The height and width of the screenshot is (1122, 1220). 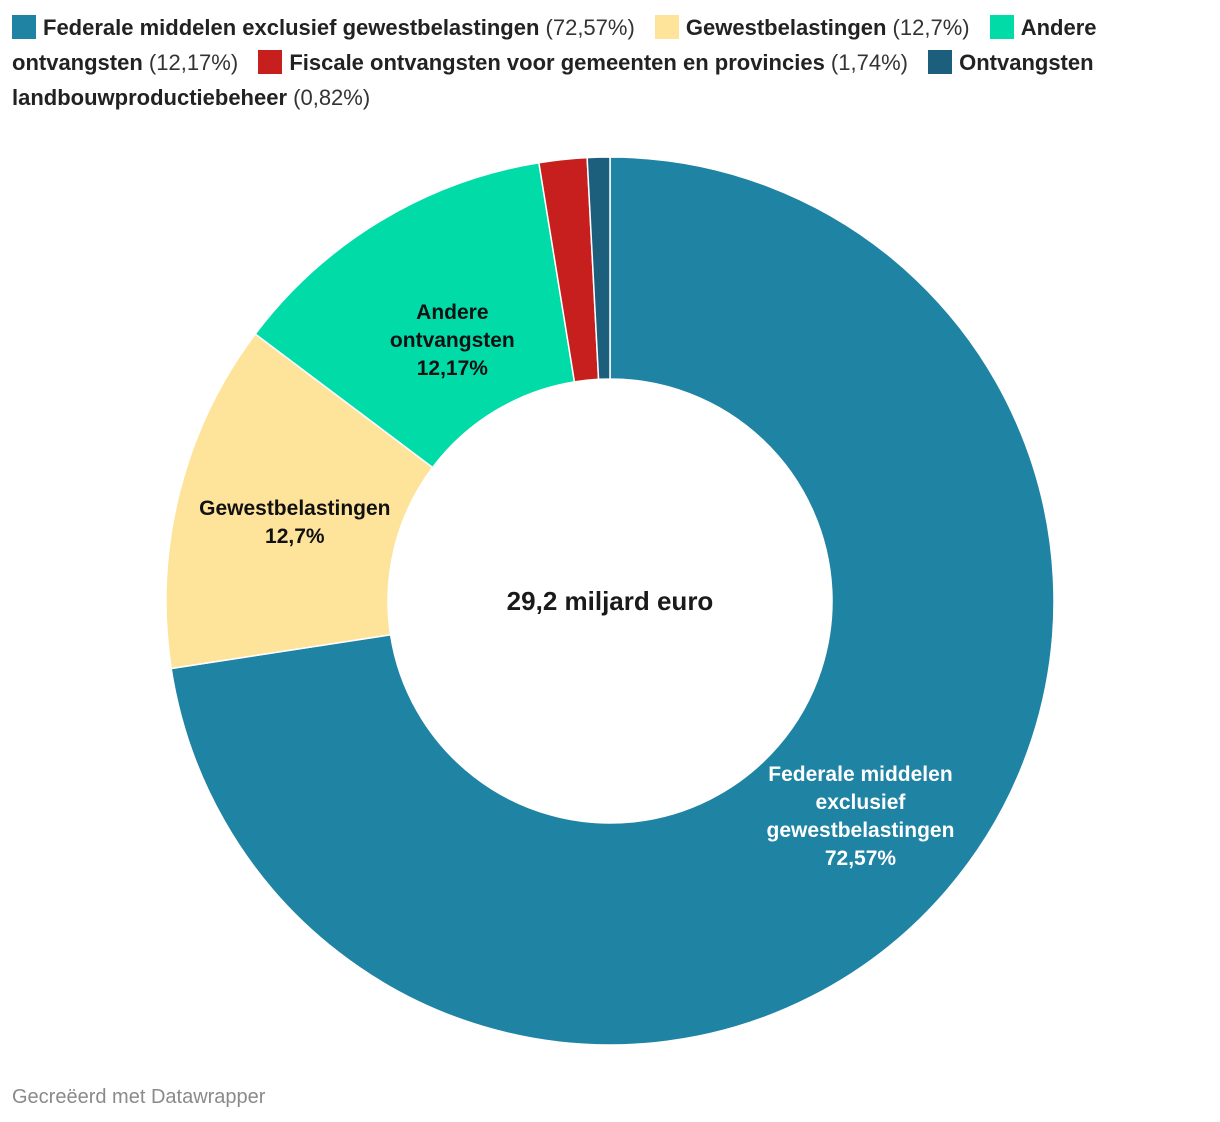 What do you see at coordinates (329, 97) in the screenshot?
I see `legend-percentage: (0,82%)` at bounding box center [329, 97].